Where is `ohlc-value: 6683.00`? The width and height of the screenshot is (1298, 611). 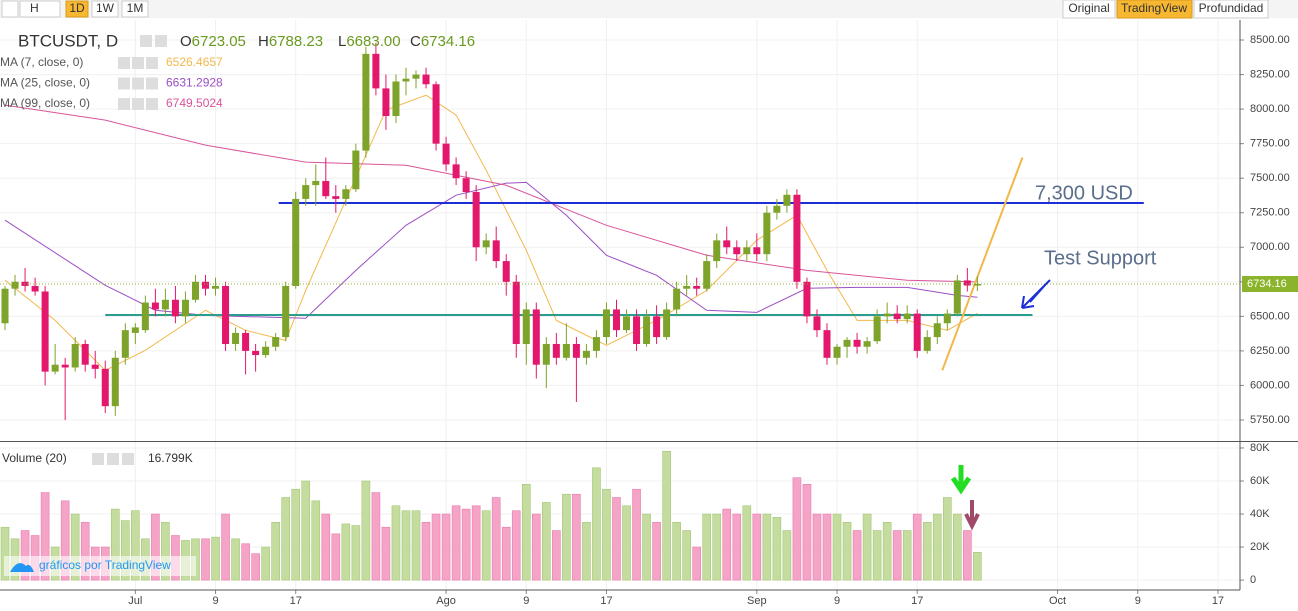
ohlc-value: 6683.00 is located at coordinates (373, 41).